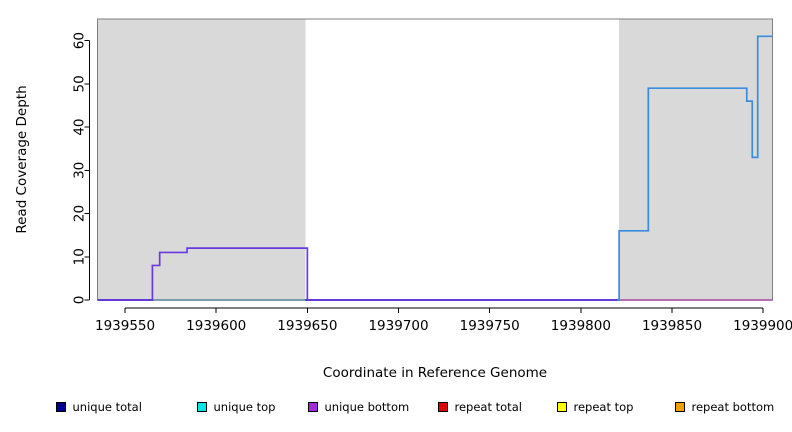 The height and width of the screenshot is (432, 792). What do you see at coordinates (762, 326) in the screenshot?
I see `x-tick-label: 1939900` at bounding box center [762, 326].